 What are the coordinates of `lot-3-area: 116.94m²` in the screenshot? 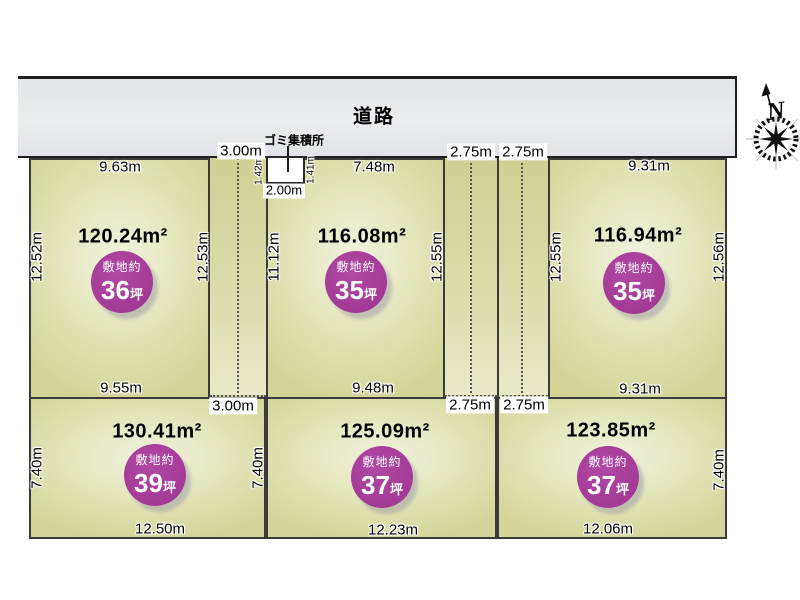 It's located at (638, 235).